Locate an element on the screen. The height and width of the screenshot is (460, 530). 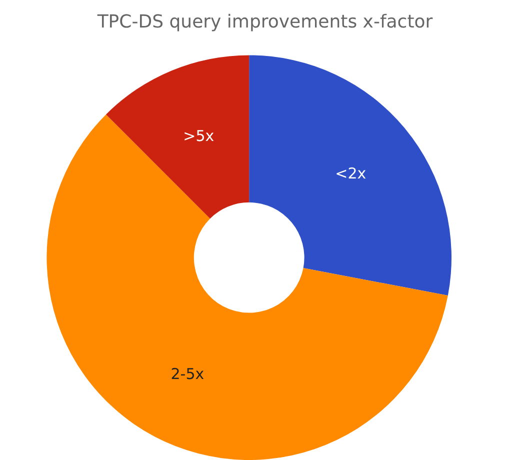
slice-label: <2x is located at coordinates (350, 173).